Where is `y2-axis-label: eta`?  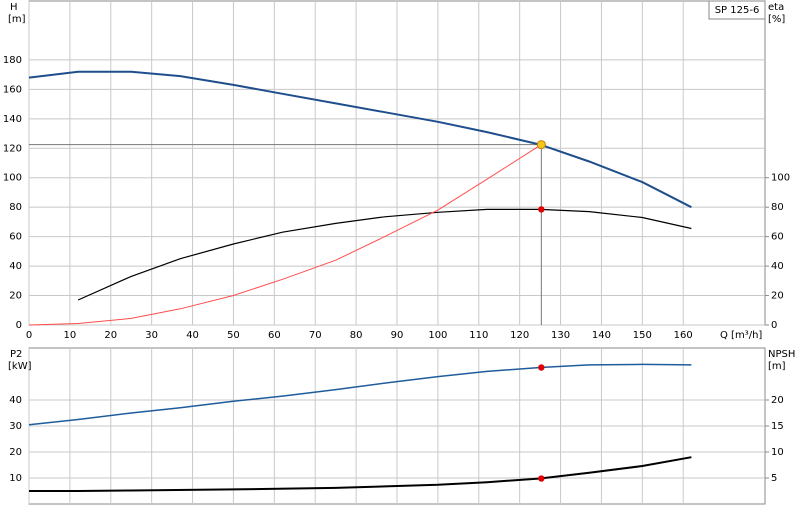
y2-axis-label: eta is located at coordinates (776, 7).